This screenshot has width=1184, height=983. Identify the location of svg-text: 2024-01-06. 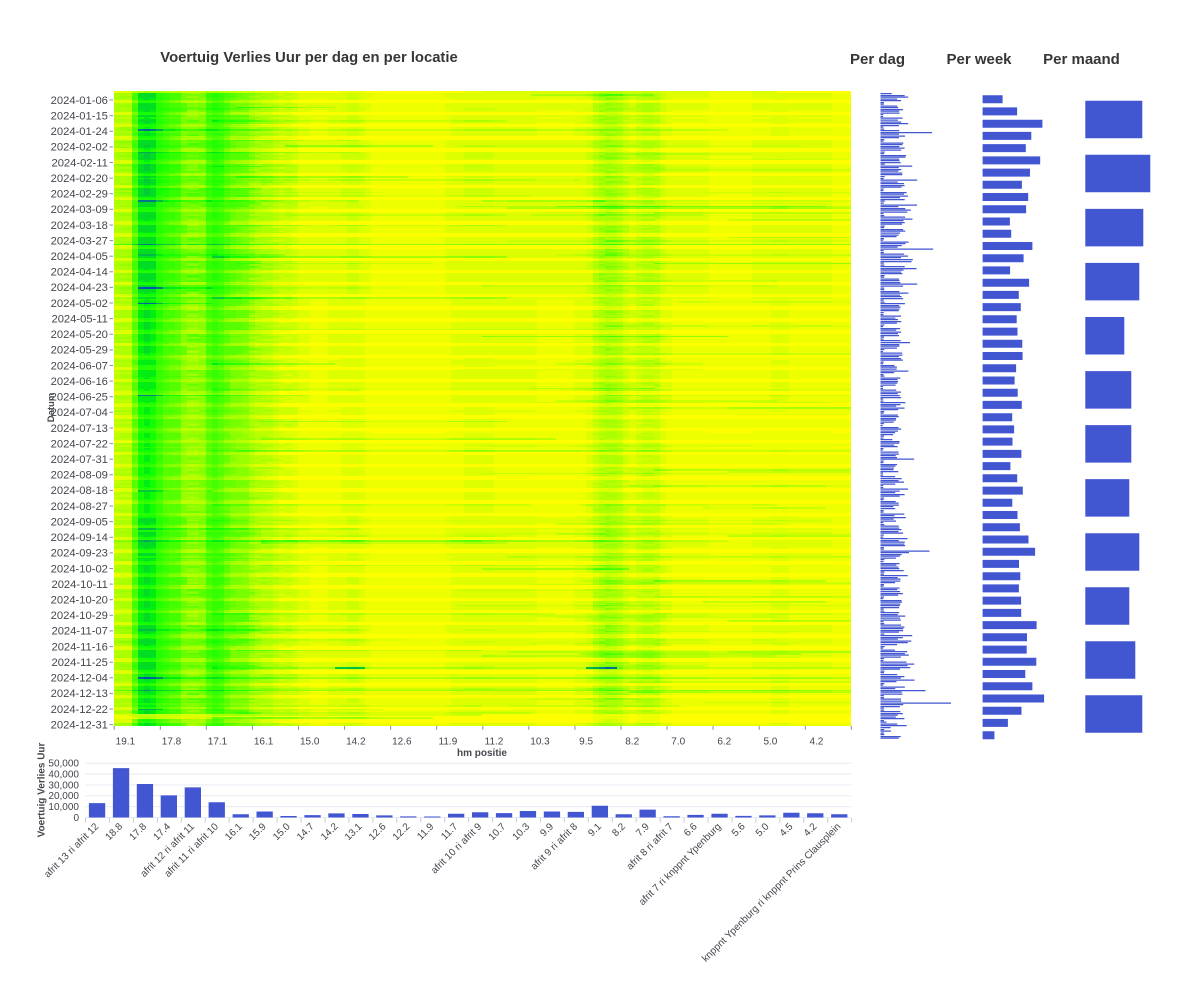
(79, 101).